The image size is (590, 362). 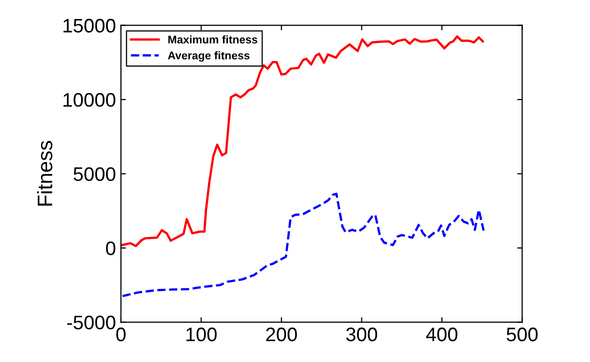 What do you see at coordinates (362, 335) in the screenshot?
I see `x-tick-label: 300` at bounding box center [362, 335].